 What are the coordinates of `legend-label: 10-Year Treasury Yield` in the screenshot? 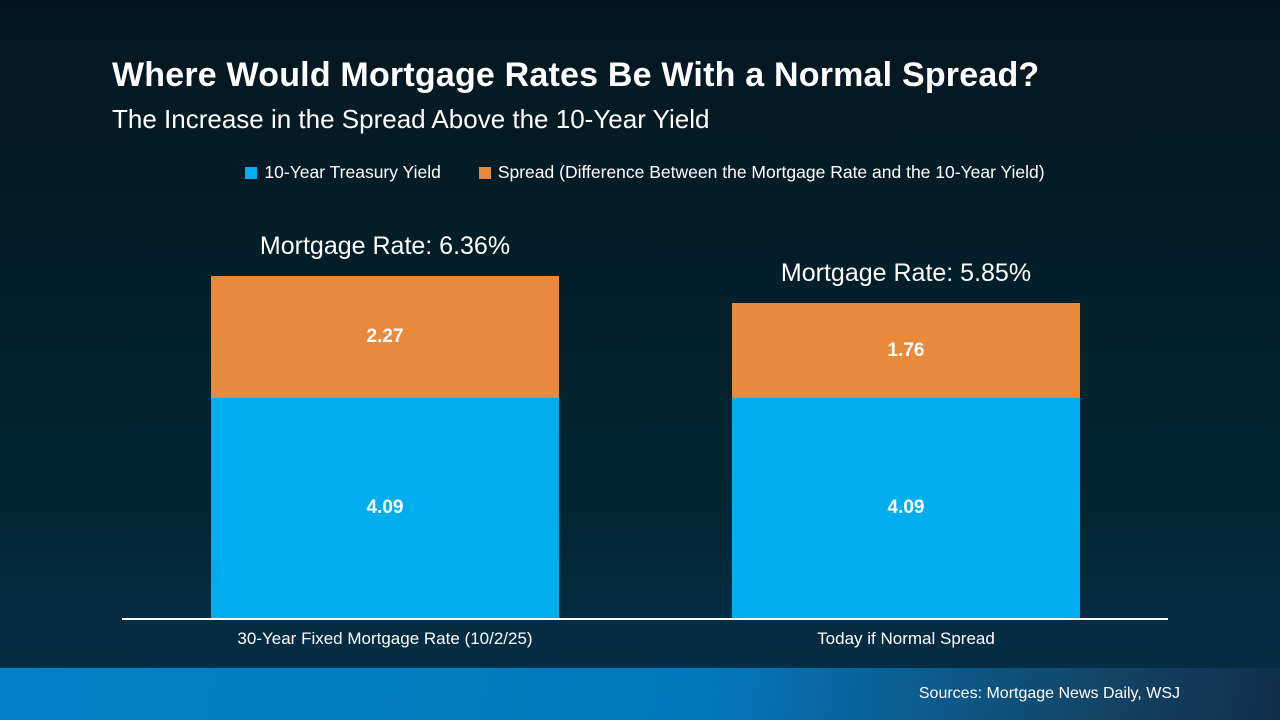 It's located at (352, 172).